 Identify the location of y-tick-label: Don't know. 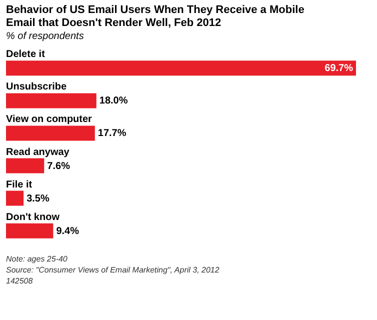
(33, 217).